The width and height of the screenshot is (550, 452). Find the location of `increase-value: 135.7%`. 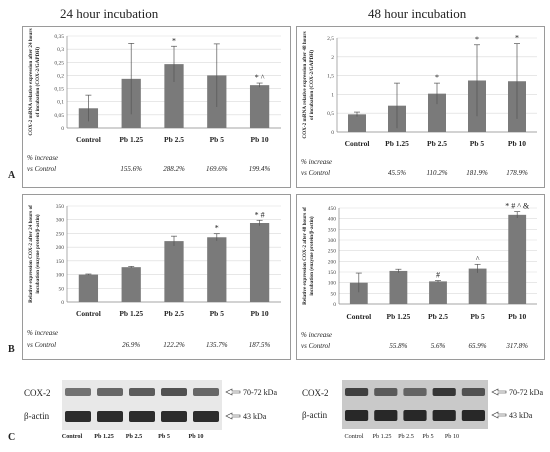

increase-value: 135.7% is located at coordinates (217, 345).